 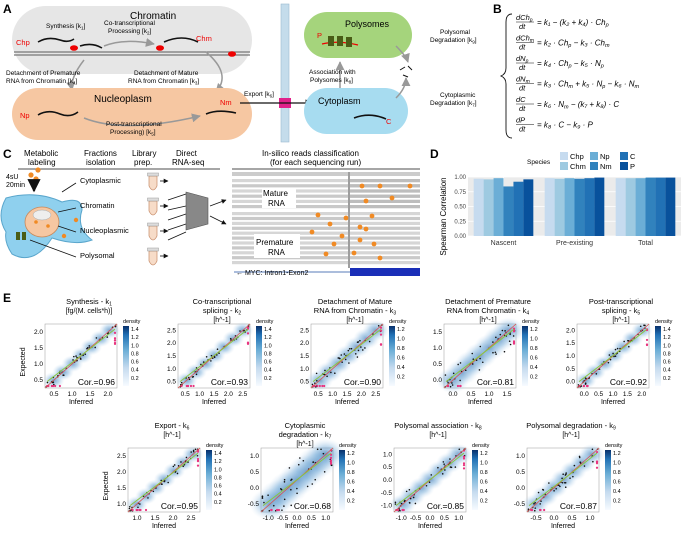 I want to click on fraction-chromatin: Chromatin, so click(x=97, y=205).